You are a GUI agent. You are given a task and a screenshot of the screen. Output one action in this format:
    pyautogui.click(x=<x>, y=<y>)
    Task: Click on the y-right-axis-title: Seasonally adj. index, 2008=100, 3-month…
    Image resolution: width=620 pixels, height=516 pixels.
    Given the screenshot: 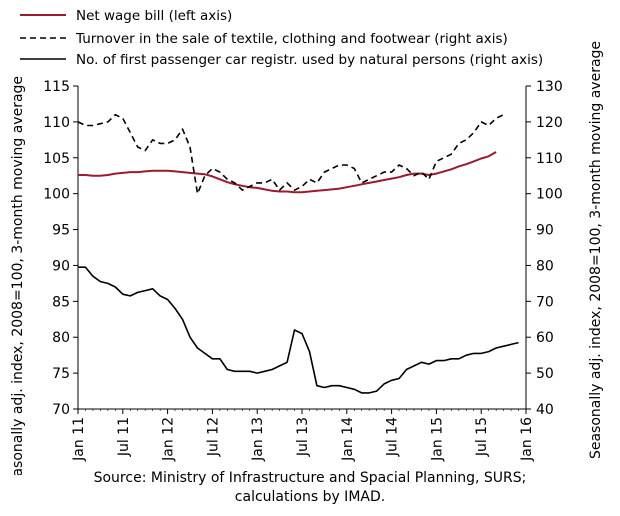 What is the action you would take?
    pyautogui.click(x=596, y=250)
    